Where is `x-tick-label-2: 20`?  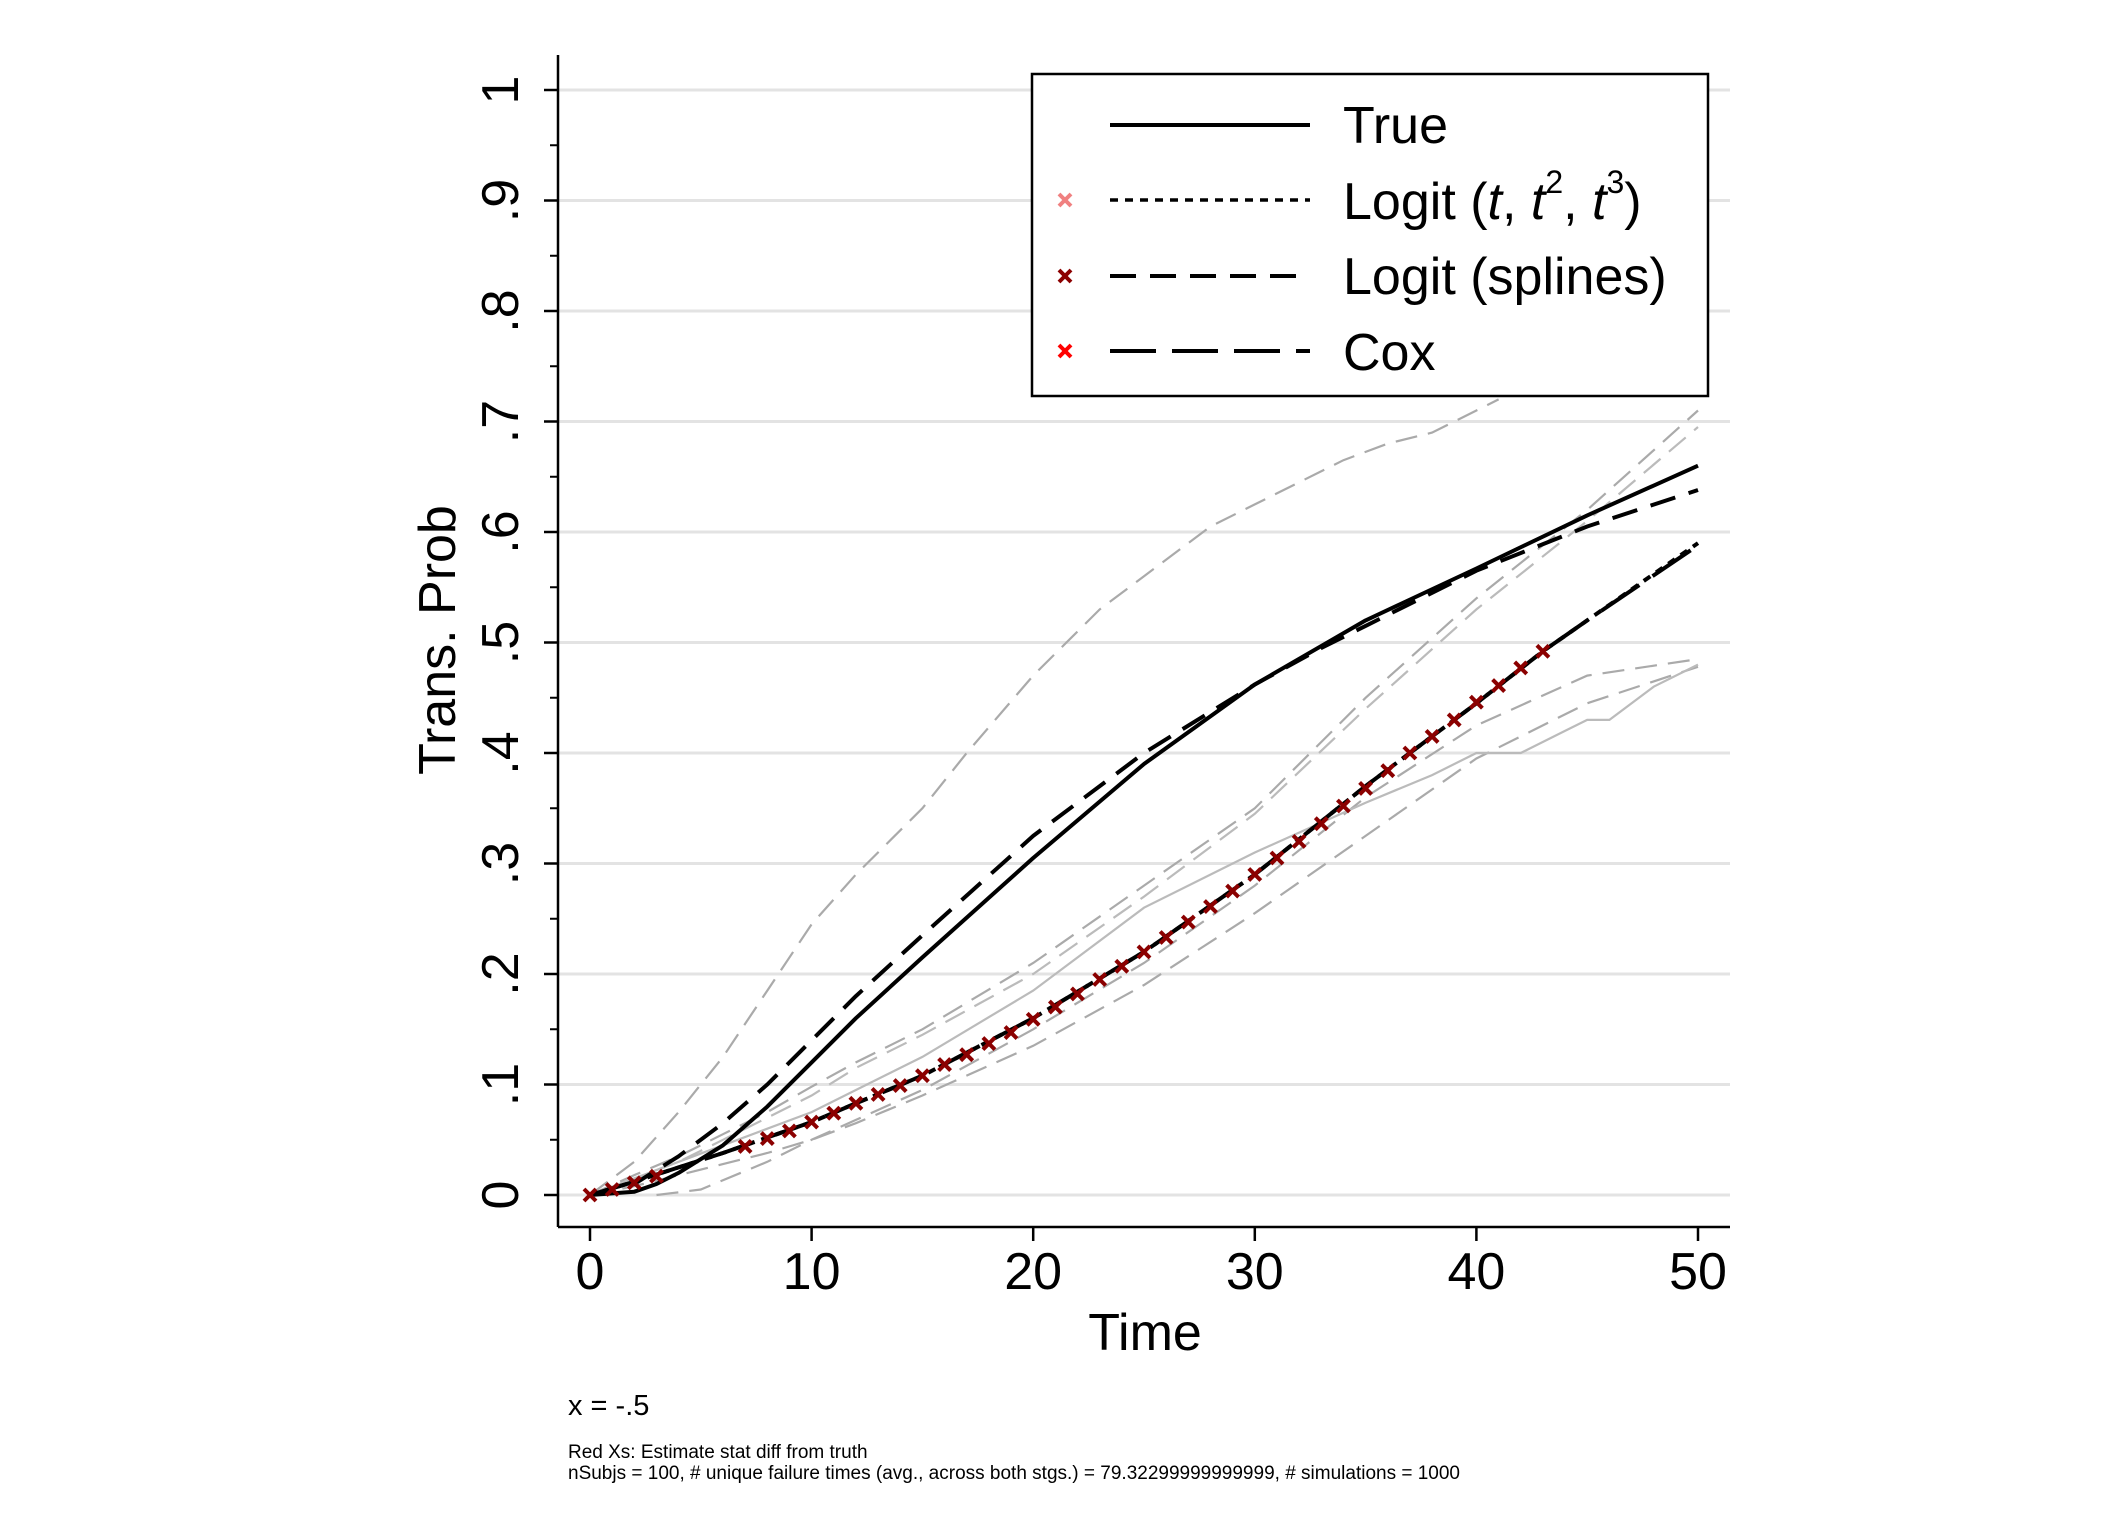 x-tick-label-2: 20 is located at coordinates (1033, 1272).